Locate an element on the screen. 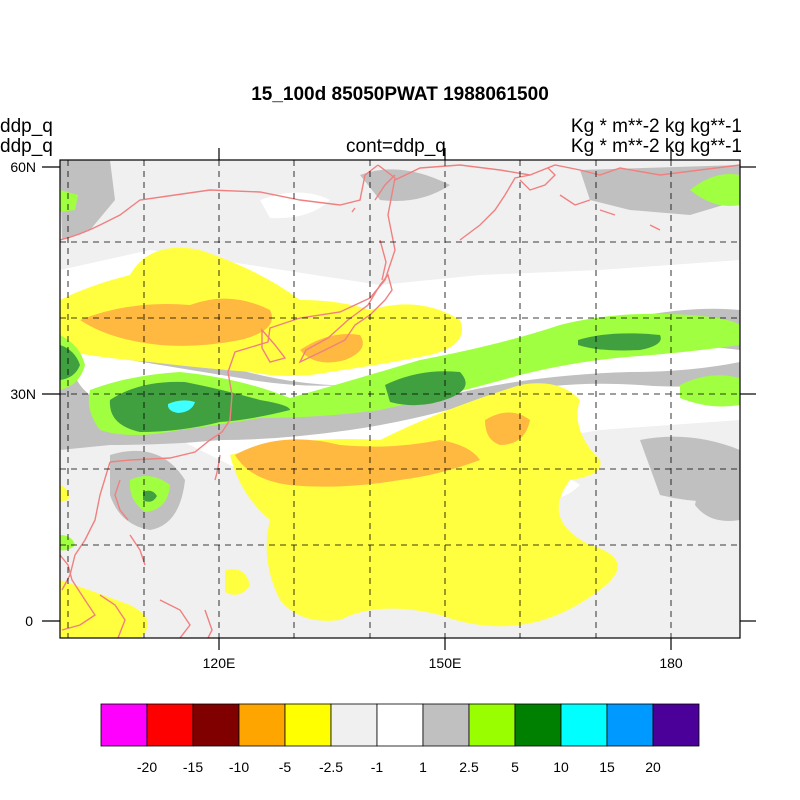 Image resolution: width=800 pixels, height=800 pixels. colorbar: -20 -15 -10 -5 -2.5 -1 1 2.5 5 10 15 20 is located at coordinates (400, 739).